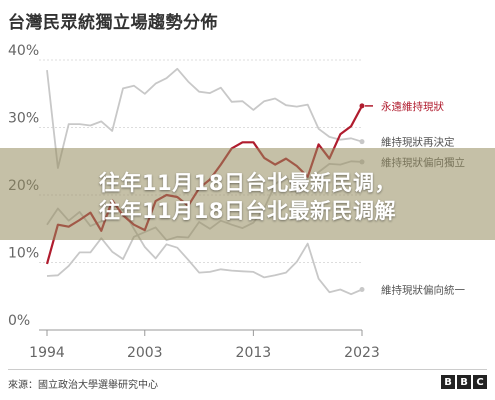 This screenshot has height=400, width=495. What do you see at coordinates (19, 321) in the screenshot?
I see `y-tick-label: 0%` at bounding box center [19, 321].